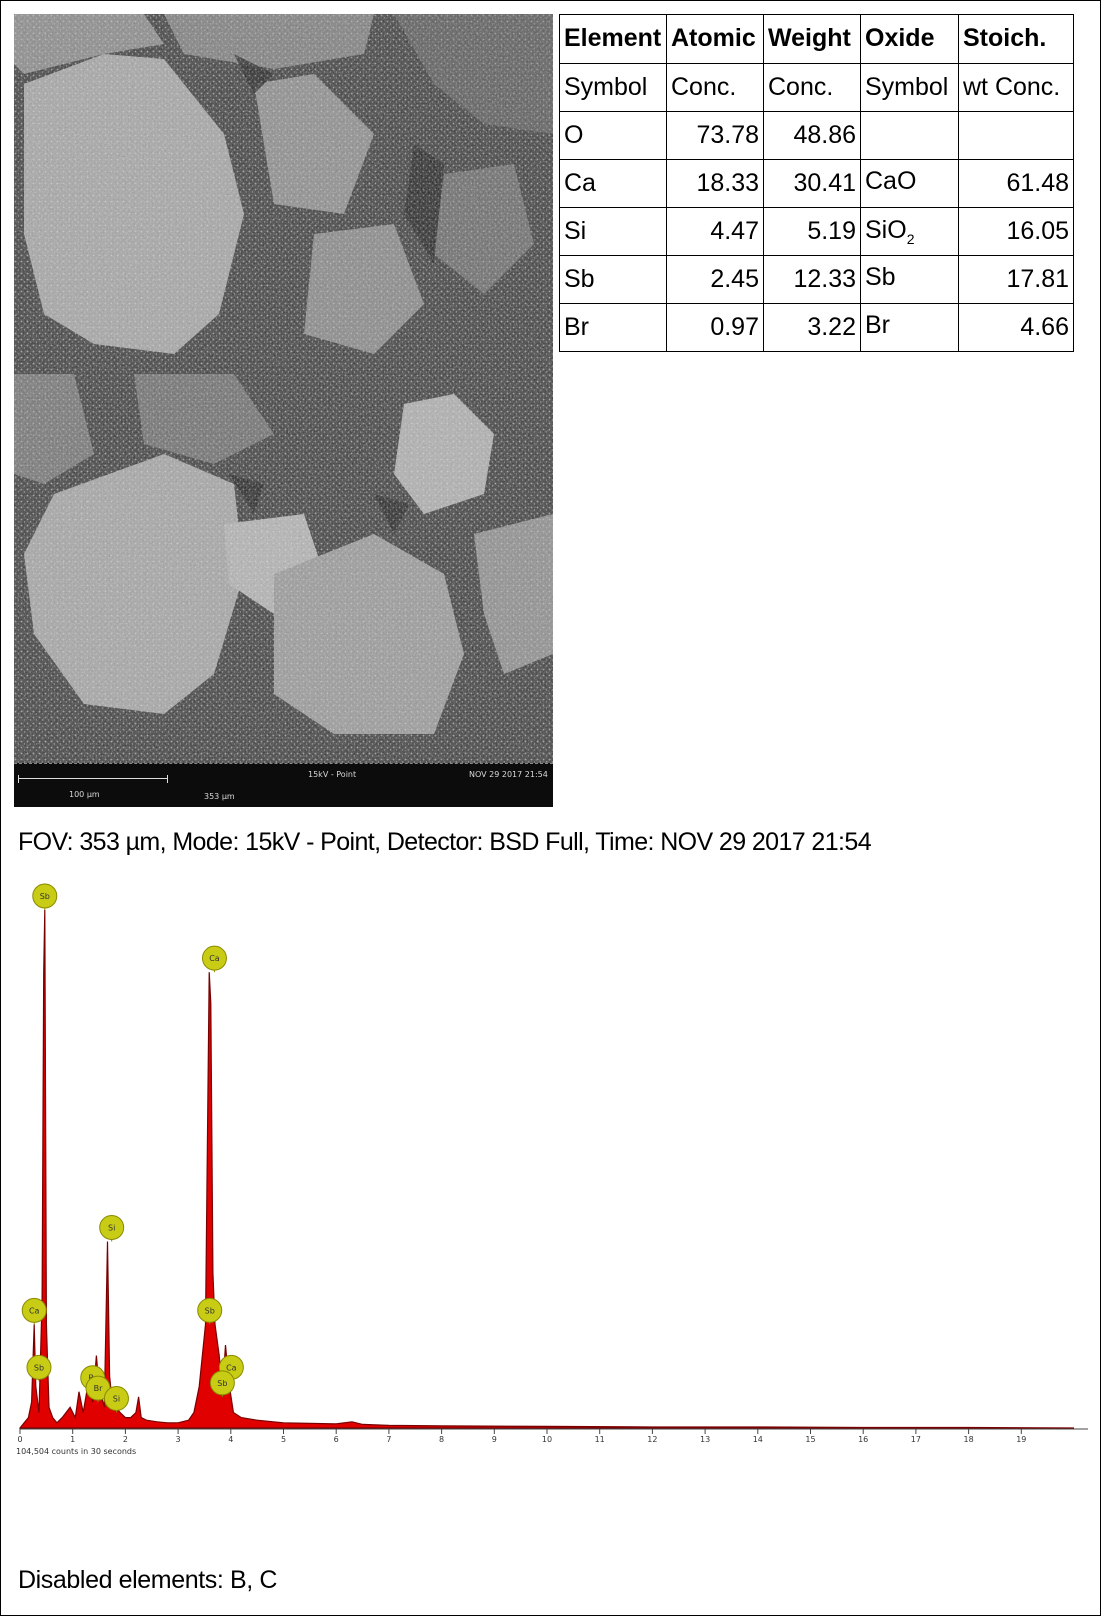 The width and height of the screenshot is (1102, 1616). Describe the element at coordinates (132, 1148) in the screenshot. I see `spectrum-markers-layer: SbCaCaSbSiSbBrBrSiCaSb` at that location.